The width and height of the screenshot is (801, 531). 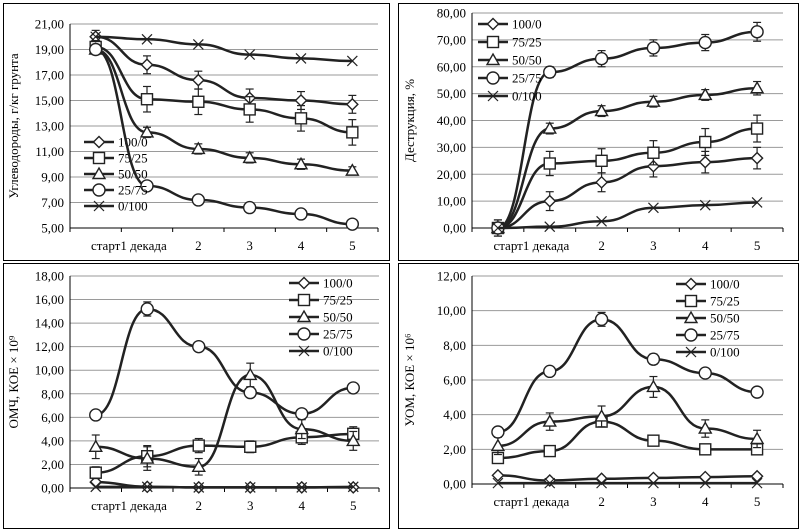 What do you see at coordinates (451, 39) in the screenshot?
I see `y-tick-label: 70,00` at bounding box center [451, 39].